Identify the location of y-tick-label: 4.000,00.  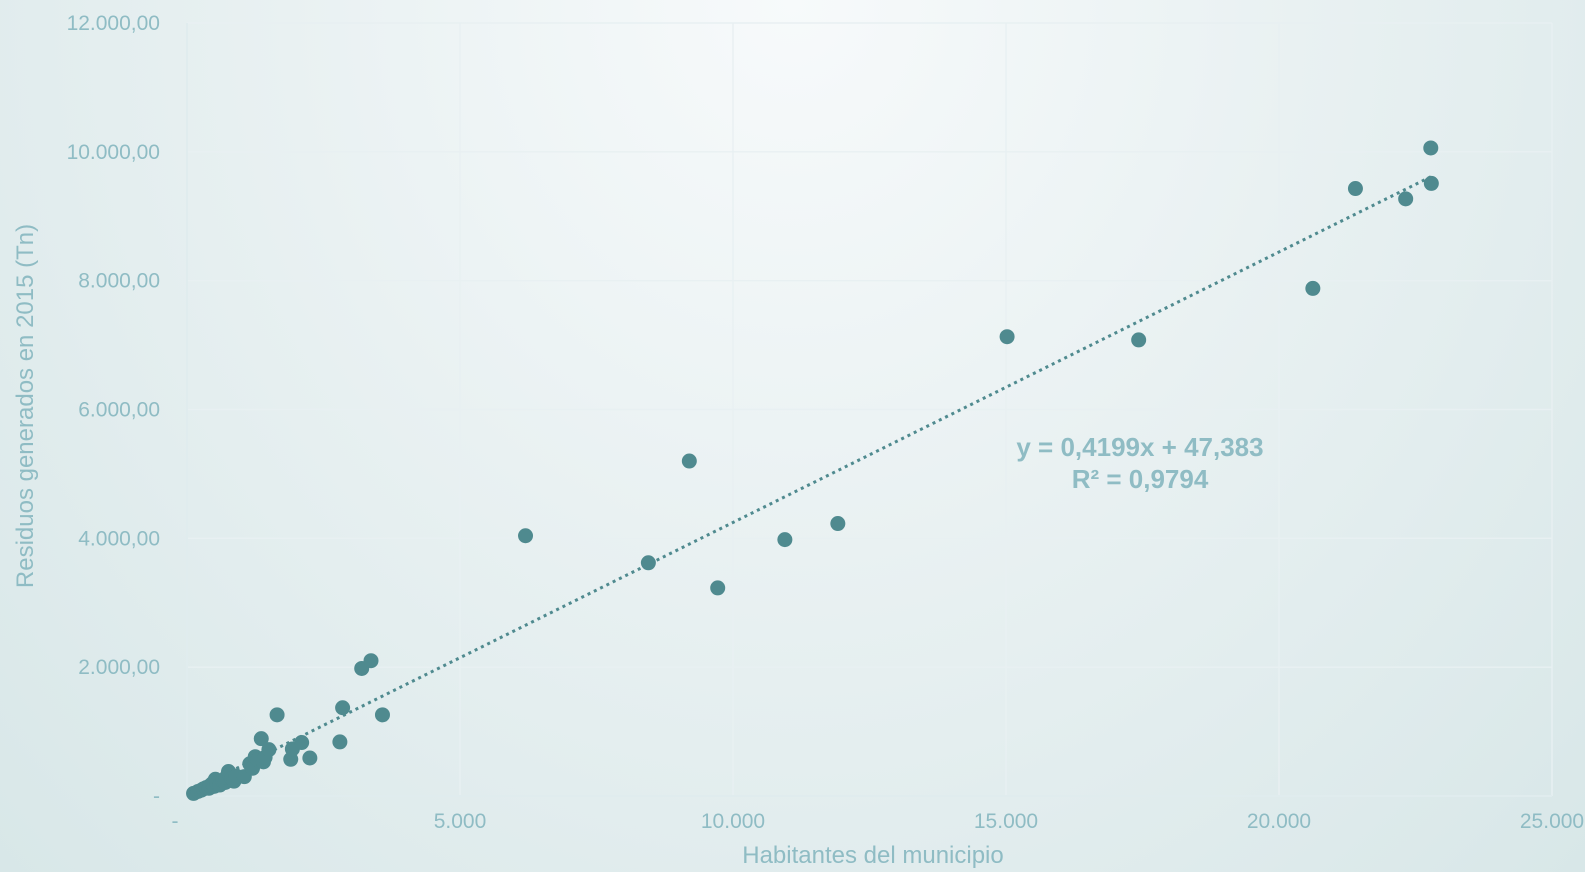
(119, 538).